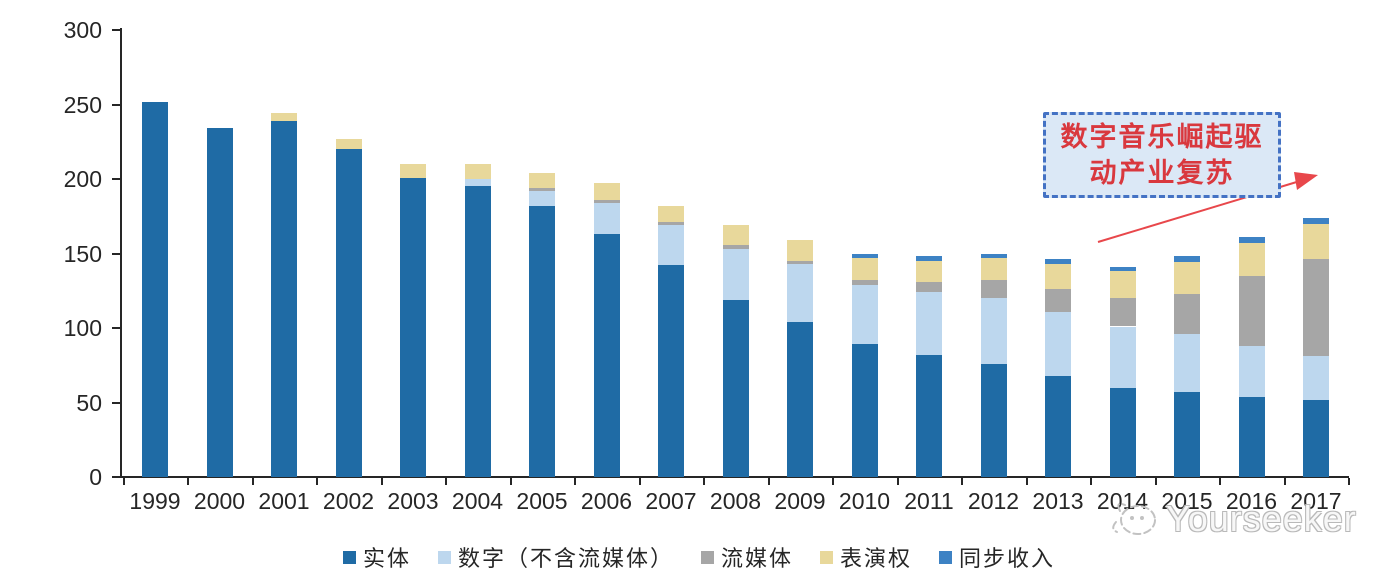 Image resolution: width=1398 pixels, height=582 pixels. Describe the element at coordinates (82, 104) in the screenshot. I see `y-tick-label: 250` at that location.